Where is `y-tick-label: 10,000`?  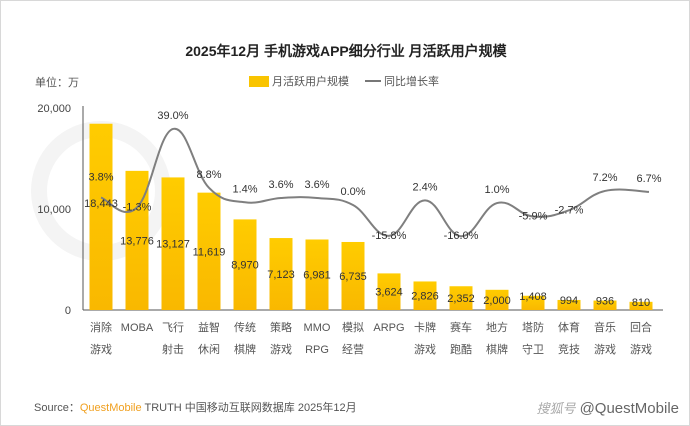 y-tick-label: 10,000 is located at coordinates (54, 210).